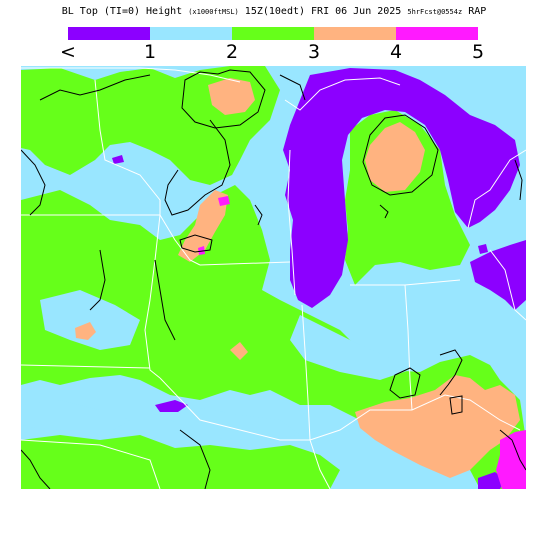  Describe the element at coordinates (395, 157) in the screenshot. I see `field-orange-michigan` at that location.